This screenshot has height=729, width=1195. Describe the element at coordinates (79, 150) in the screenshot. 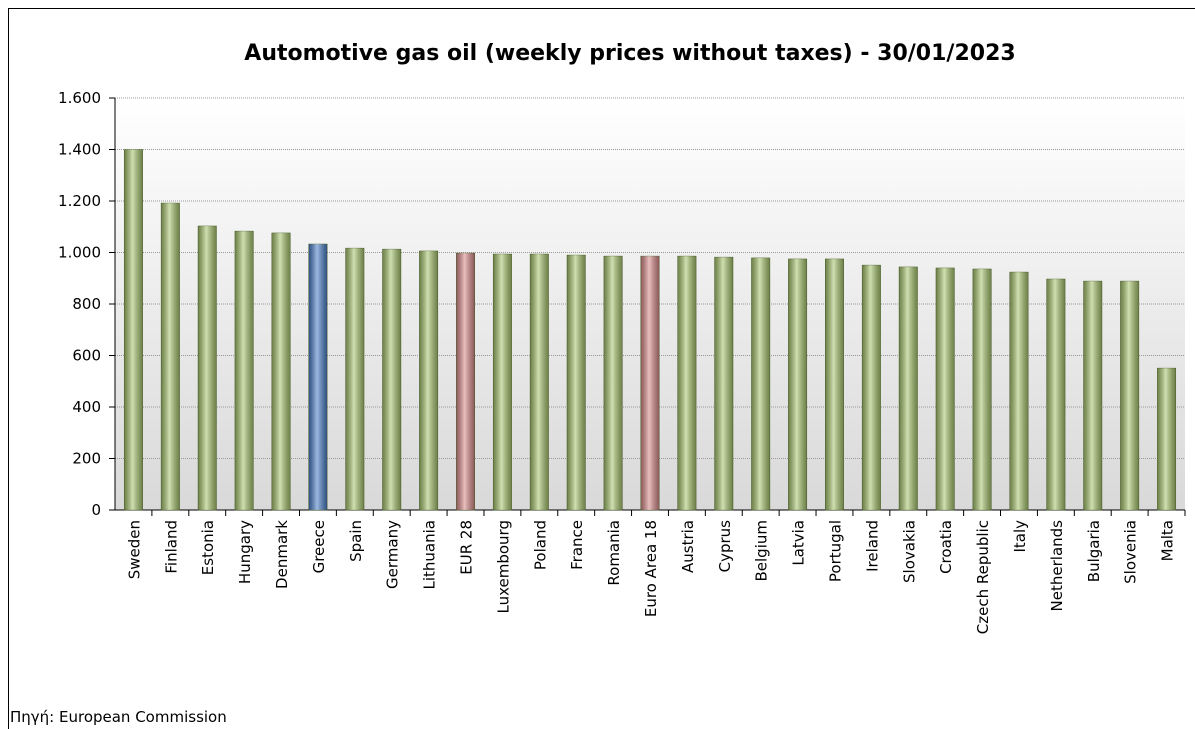

I see `y-tick-label: 1.400` at that location.